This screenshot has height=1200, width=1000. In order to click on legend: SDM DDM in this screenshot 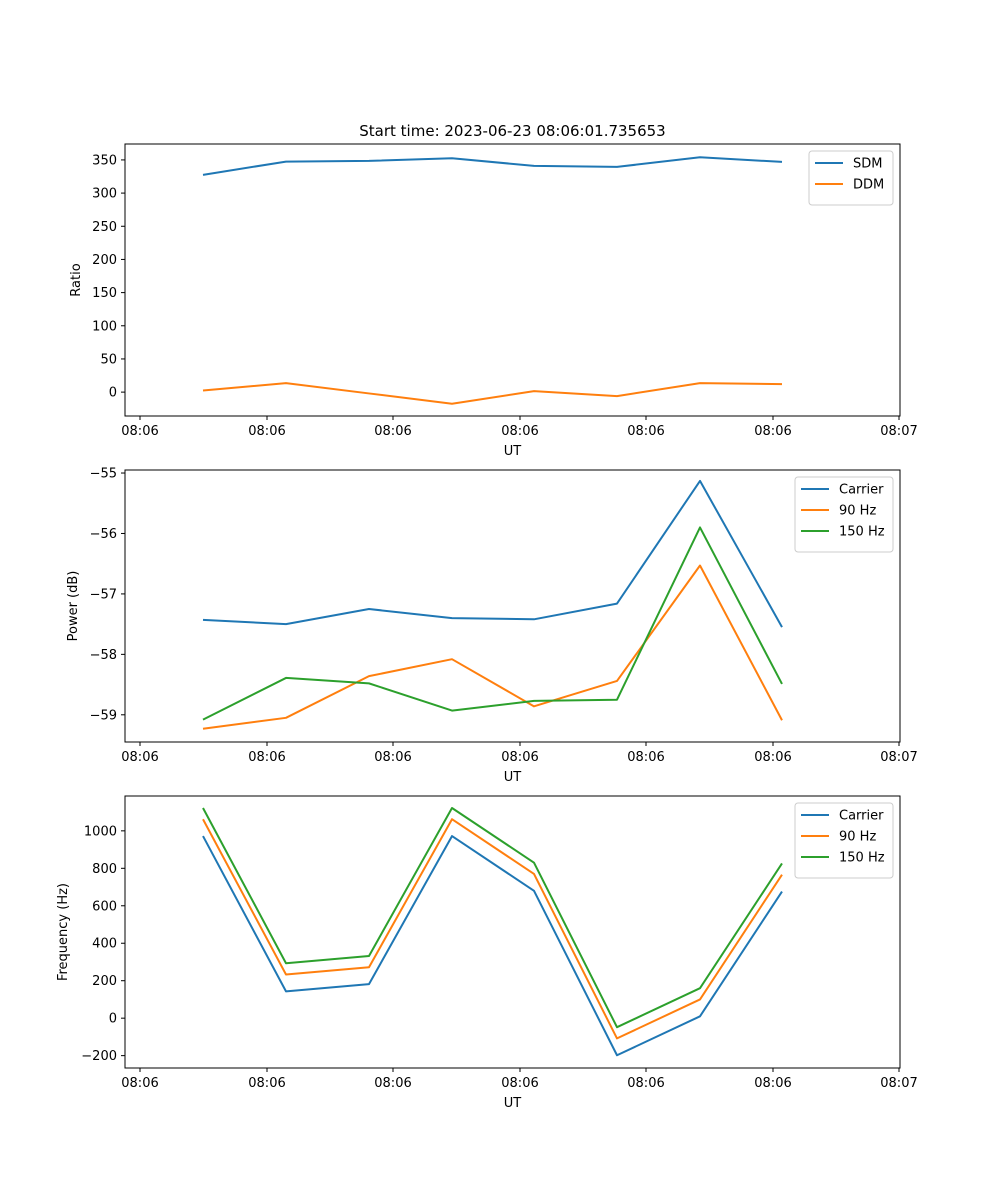, I will do `click(851, 178)`.